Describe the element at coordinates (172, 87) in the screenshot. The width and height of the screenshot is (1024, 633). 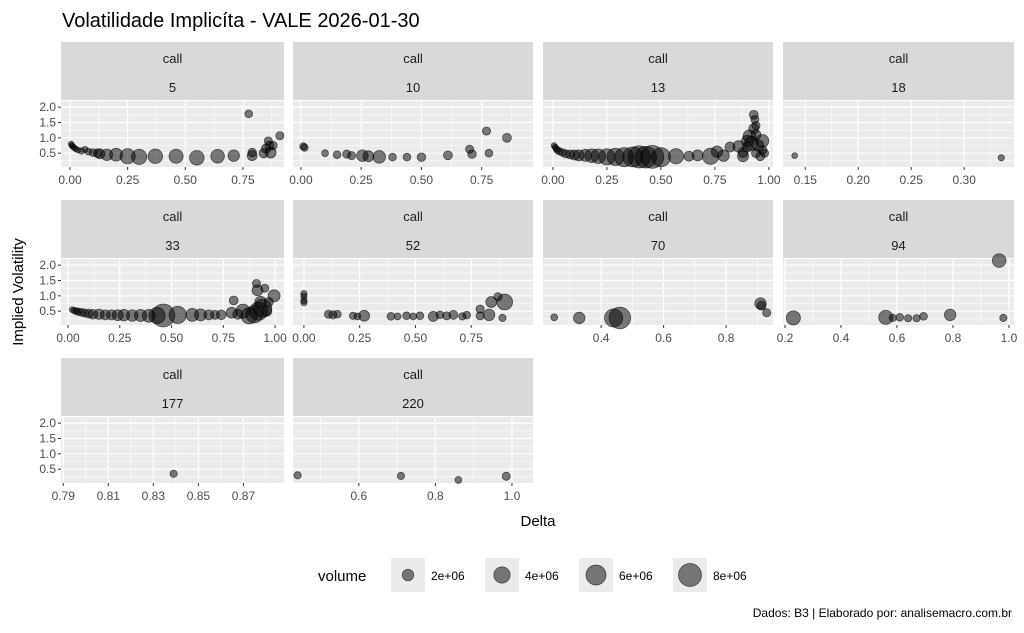
I see `strip-label-days: 5` at that location.